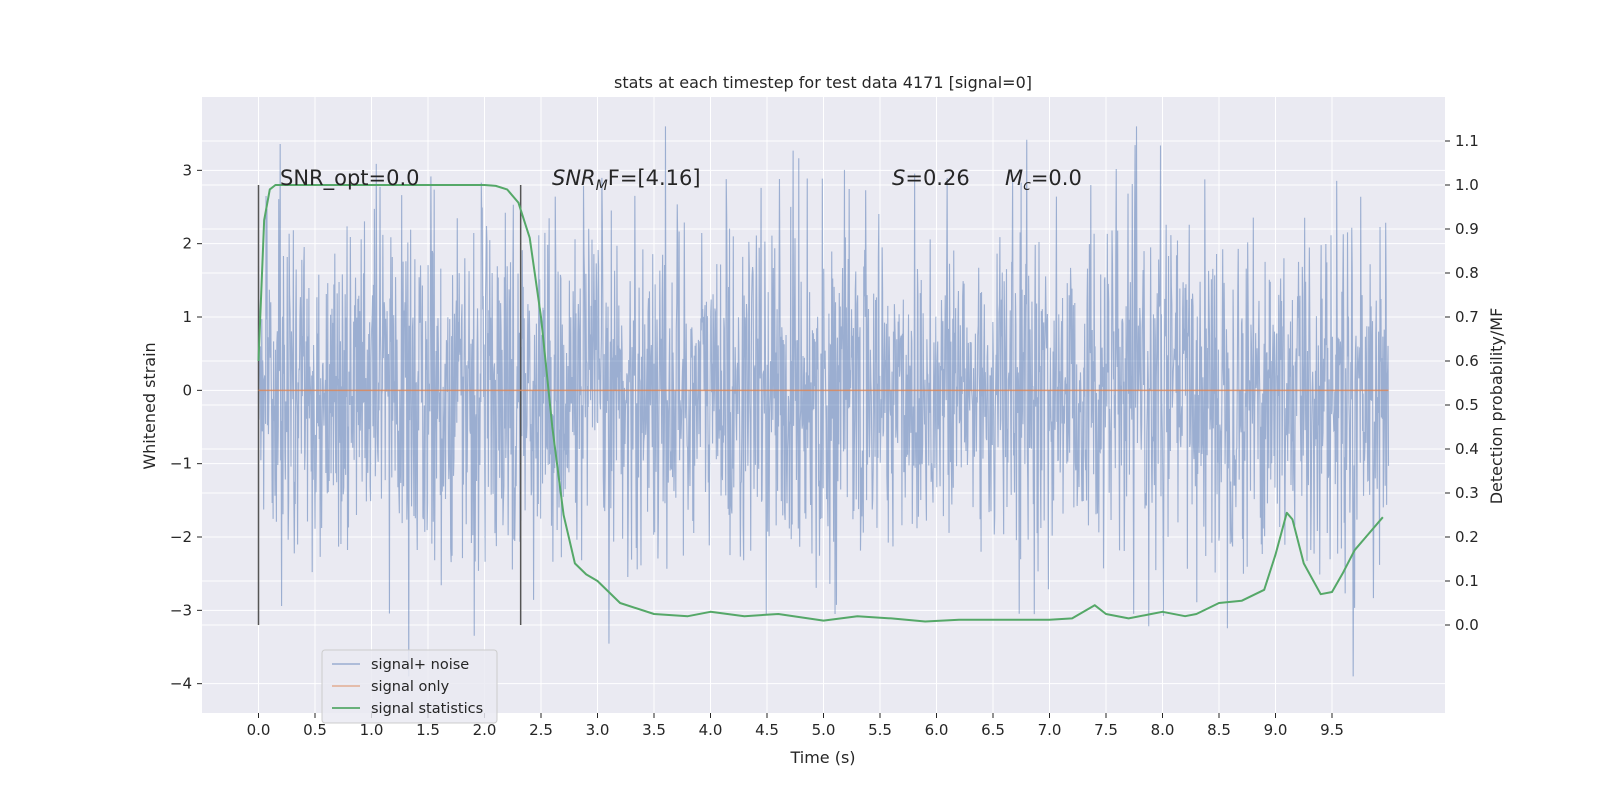 This screenshot has width=1600, height=800. Describe the element at coordinates (181, 537) in the screenshot. I see `y-tick-label-5: −2` at that location.